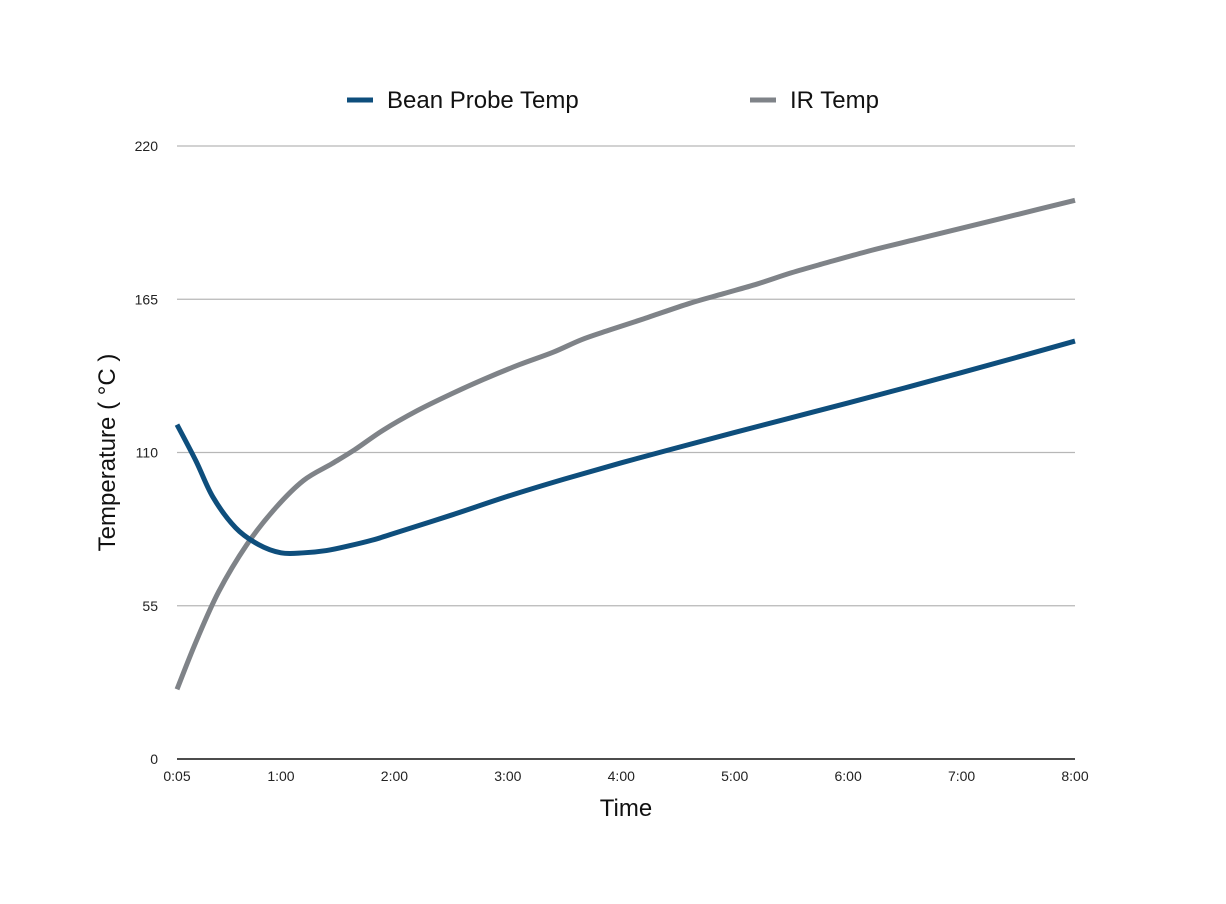 The image size is (1226, 904). I want to click on legend-label: IR Temp, so click(834, 100).